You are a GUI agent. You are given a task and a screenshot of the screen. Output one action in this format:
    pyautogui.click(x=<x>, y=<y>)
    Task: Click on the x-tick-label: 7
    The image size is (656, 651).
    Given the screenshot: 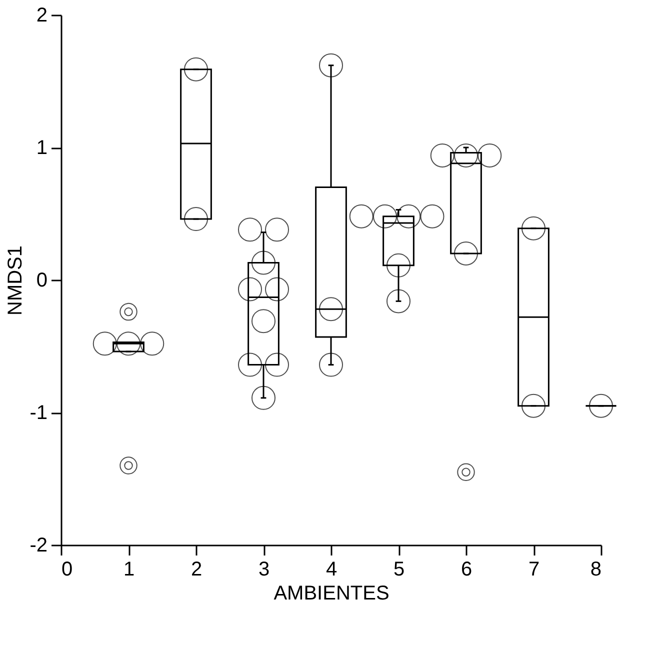 What is the action you would take?
    pyautogui.click(x=534, y=569)
    